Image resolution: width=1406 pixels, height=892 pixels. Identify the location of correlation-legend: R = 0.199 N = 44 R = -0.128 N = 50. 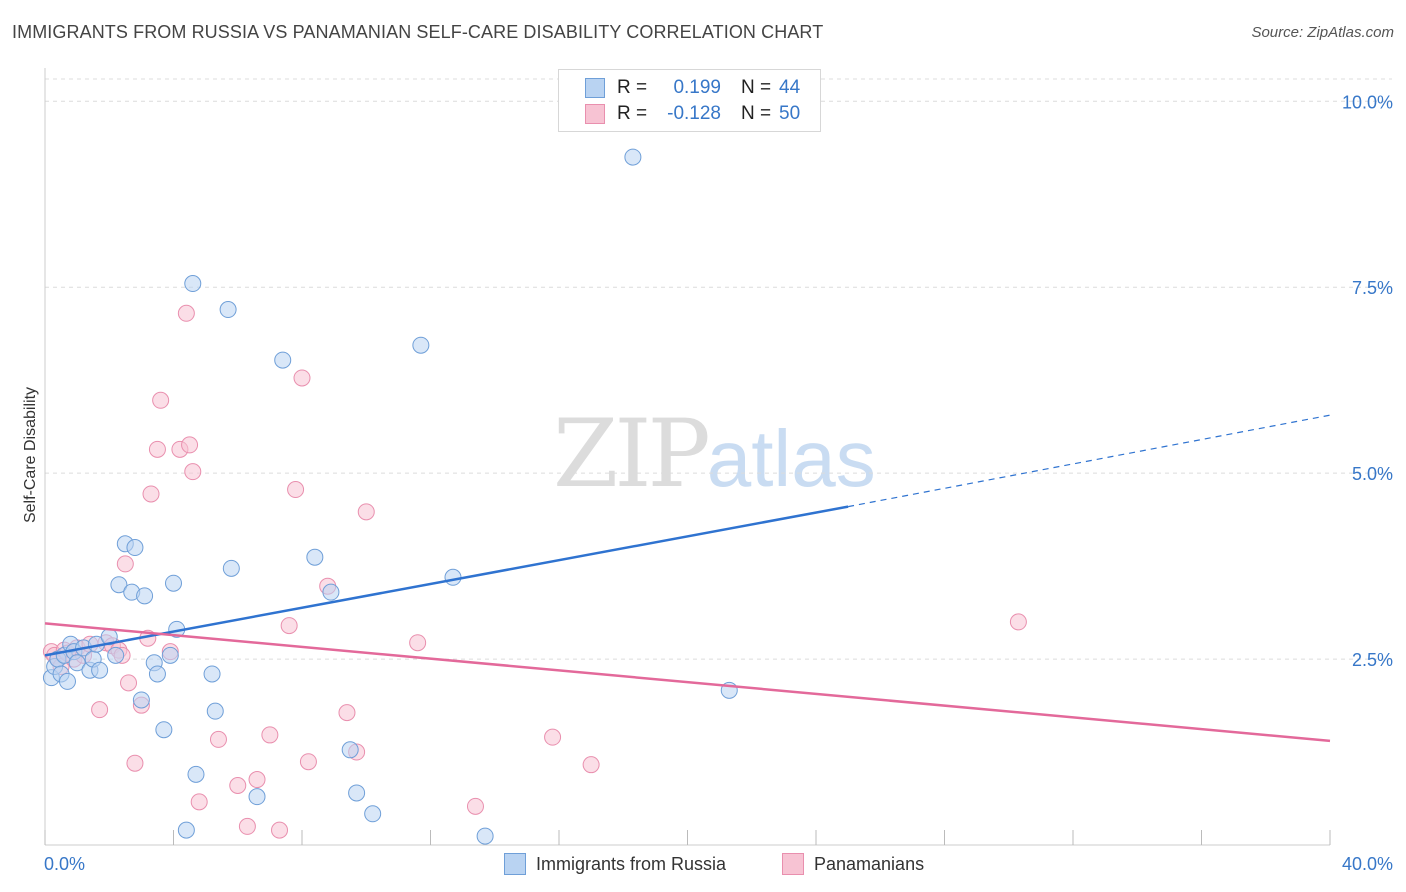
(689, 100).